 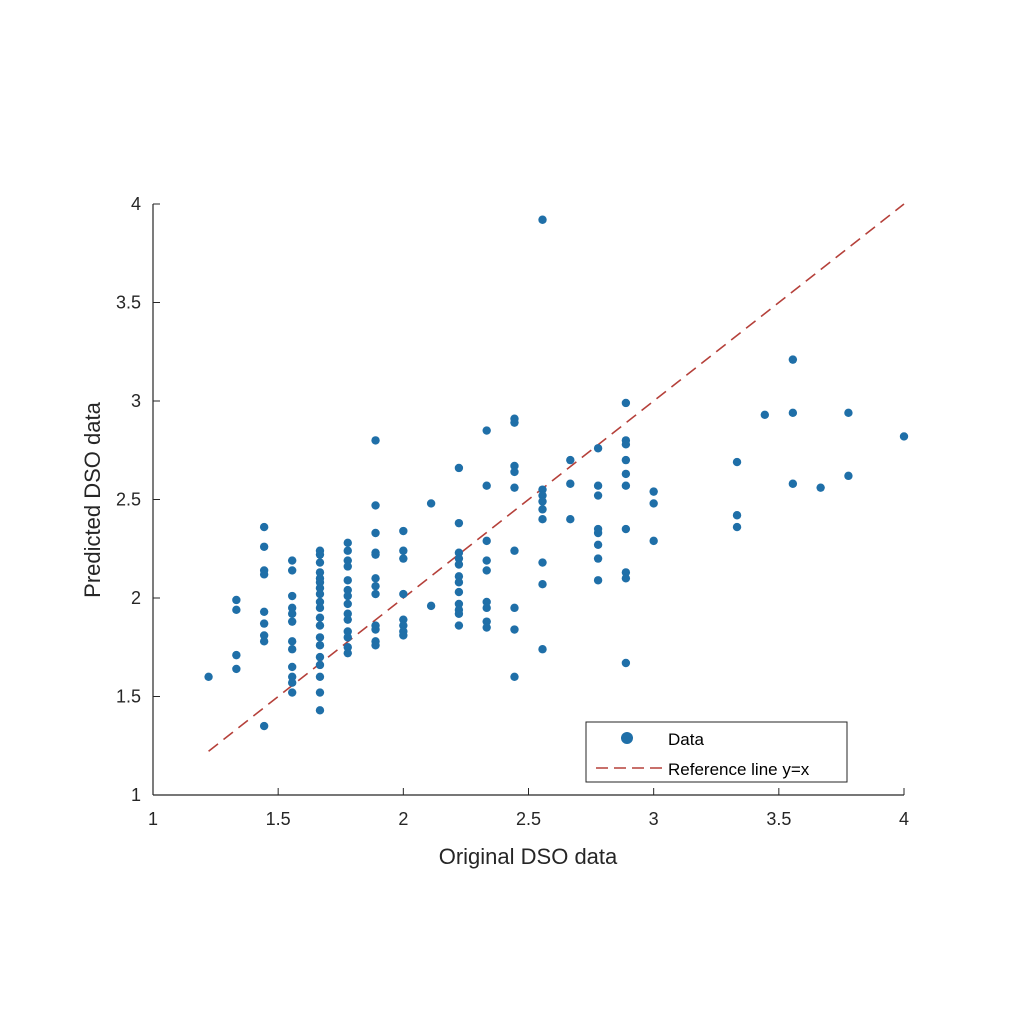 I want to click on legend-box, so click(x=716, y=752).